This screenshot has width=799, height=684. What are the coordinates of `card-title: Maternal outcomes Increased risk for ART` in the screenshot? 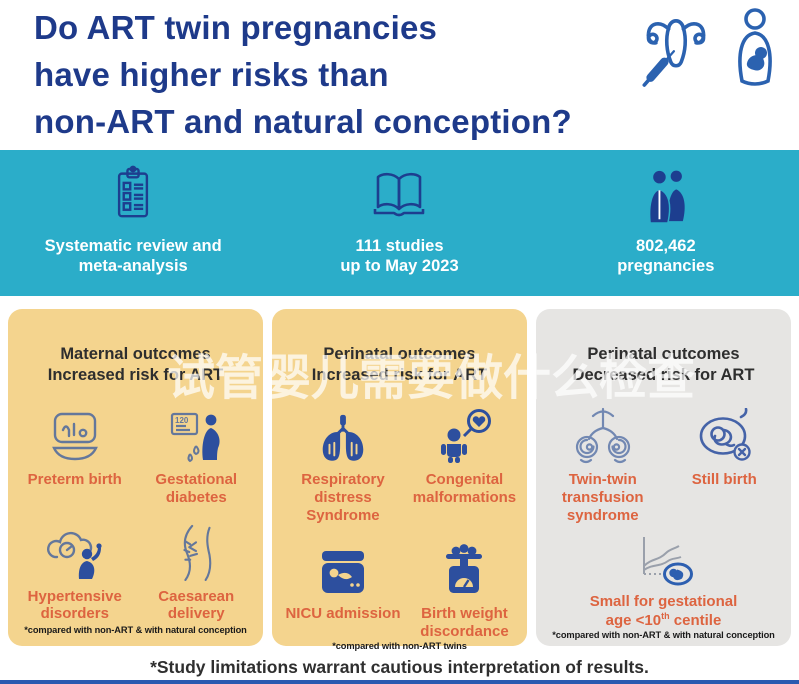 It's located at (135, 365).